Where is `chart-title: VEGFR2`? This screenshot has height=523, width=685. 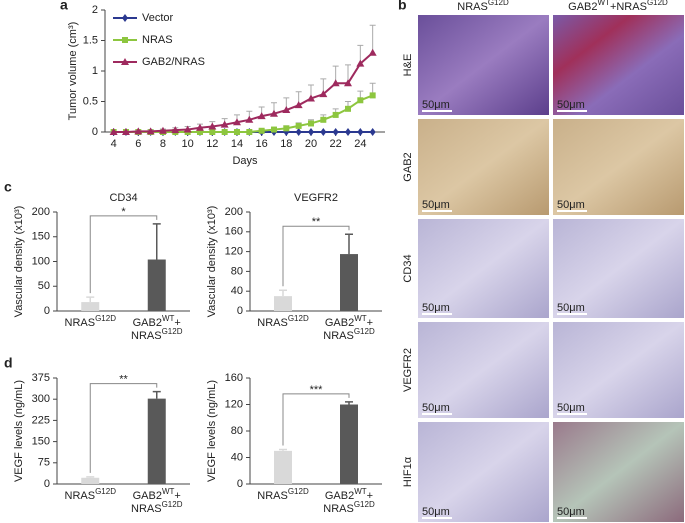
chart-title: VEGFR2 is located at coordinates (316, 198).